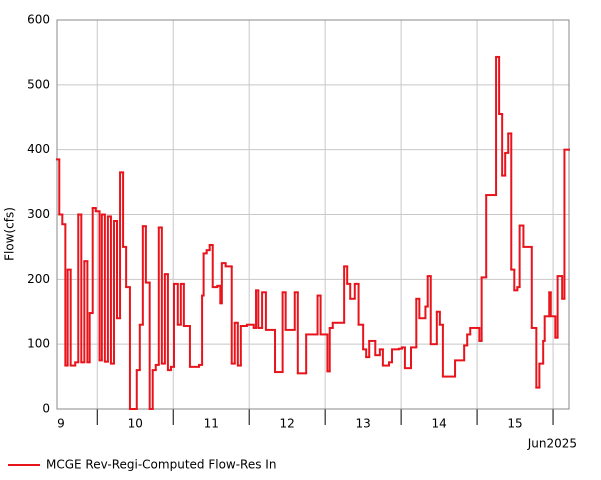 This screenshot has height=480, width=601. Describe the element at coordinates (362, 424) in the screenshot. I see `x-tick-label: 13` at that location.